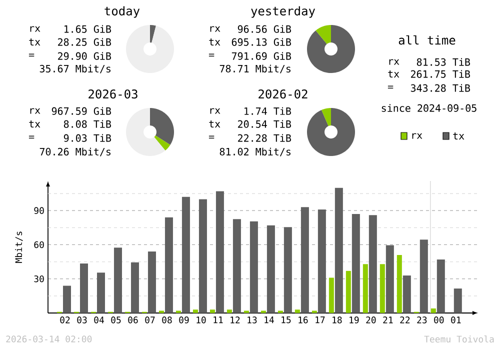  I want to click on x-tick-label: 03, so click(82, 320).